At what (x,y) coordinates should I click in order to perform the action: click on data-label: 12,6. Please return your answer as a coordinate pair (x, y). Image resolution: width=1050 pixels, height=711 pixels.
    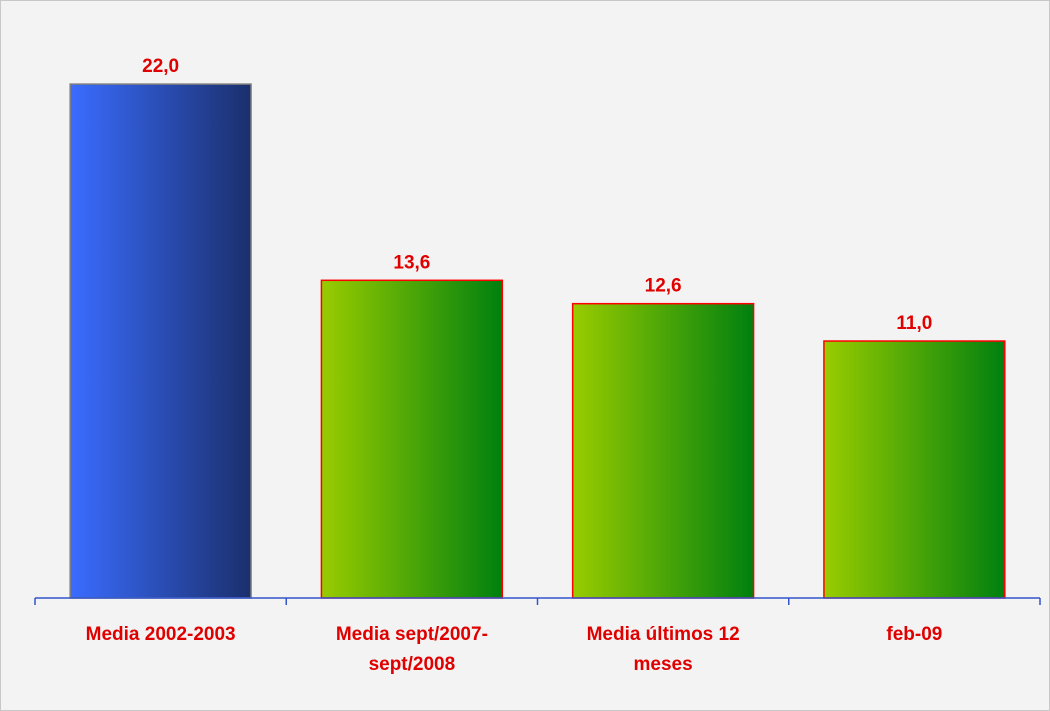
    Looking at the image, I should click on (663, 286).